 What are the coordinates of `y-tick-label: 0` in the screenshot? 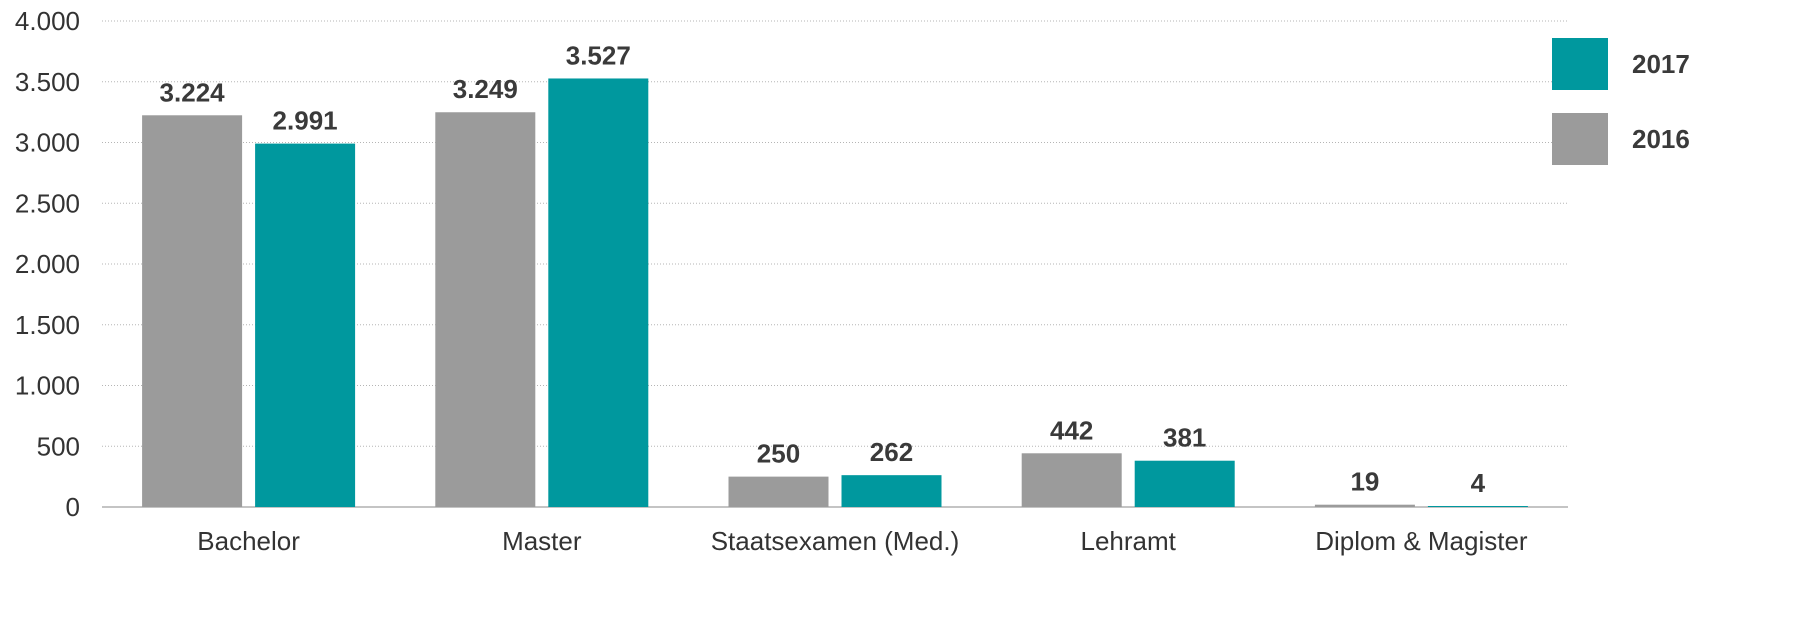 It's located at (73, 507).